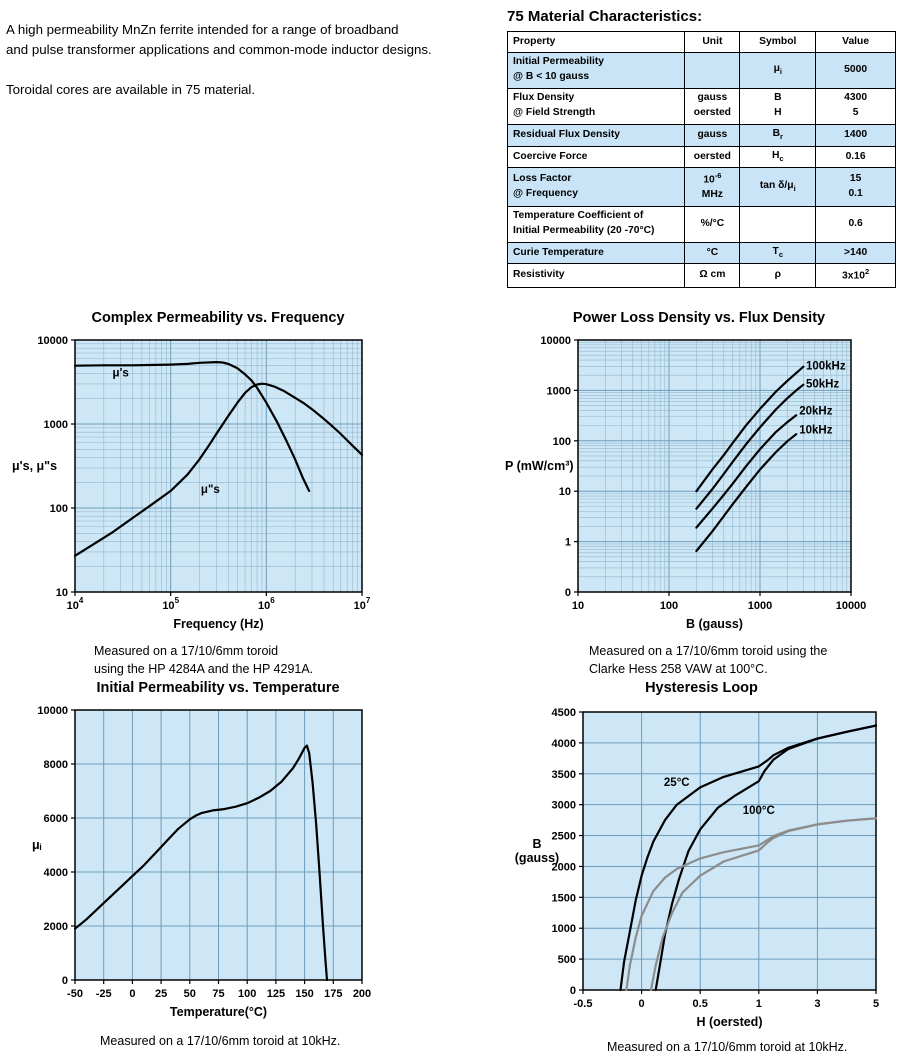 The width and height of the screenshot is (900, 1057). I want to click on table-row: Curie Temperature °C Tc >140, so click(701, 253).